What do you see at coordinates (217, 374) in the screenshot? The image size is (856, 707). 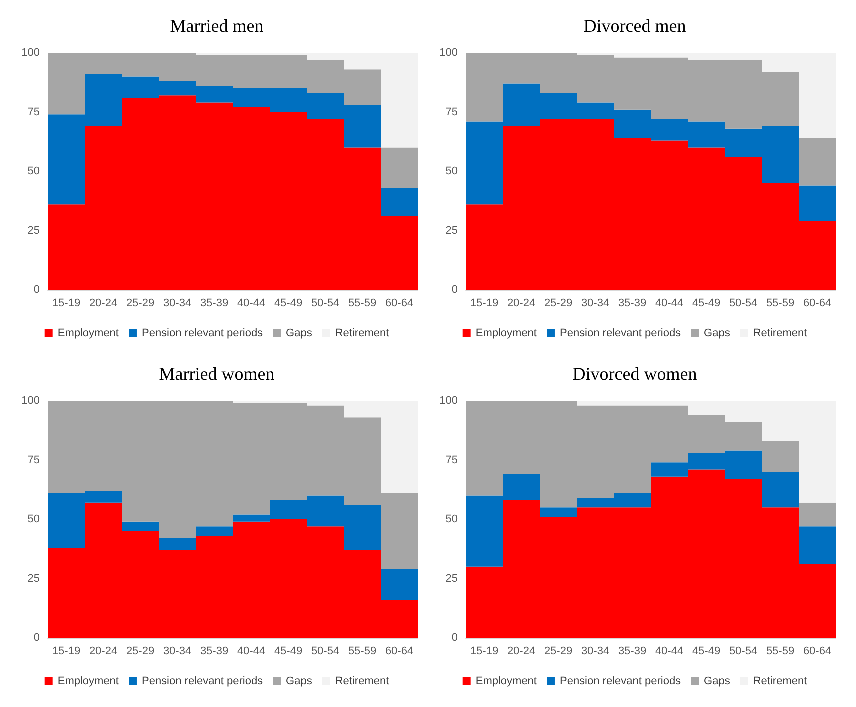 I see `chart-title: Married women` at bounding box center [217, 374].